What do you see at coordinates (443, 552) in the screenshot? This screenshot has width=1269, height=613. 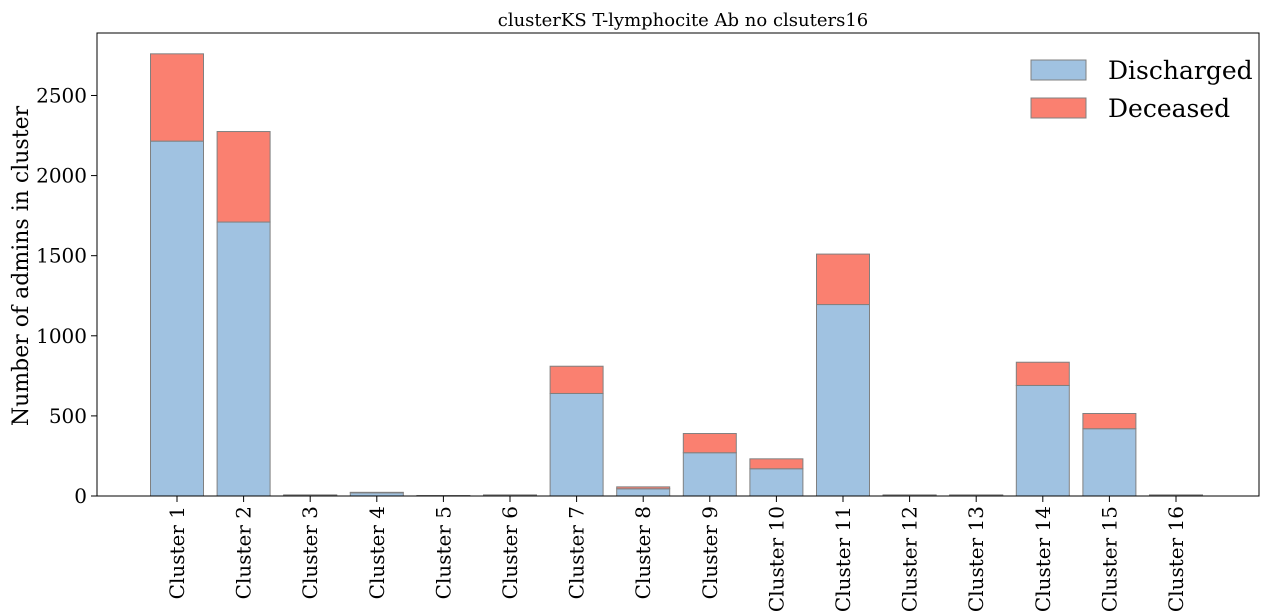 I see `x-tick-label: Cluster 5` at bounding box center [443, 552].